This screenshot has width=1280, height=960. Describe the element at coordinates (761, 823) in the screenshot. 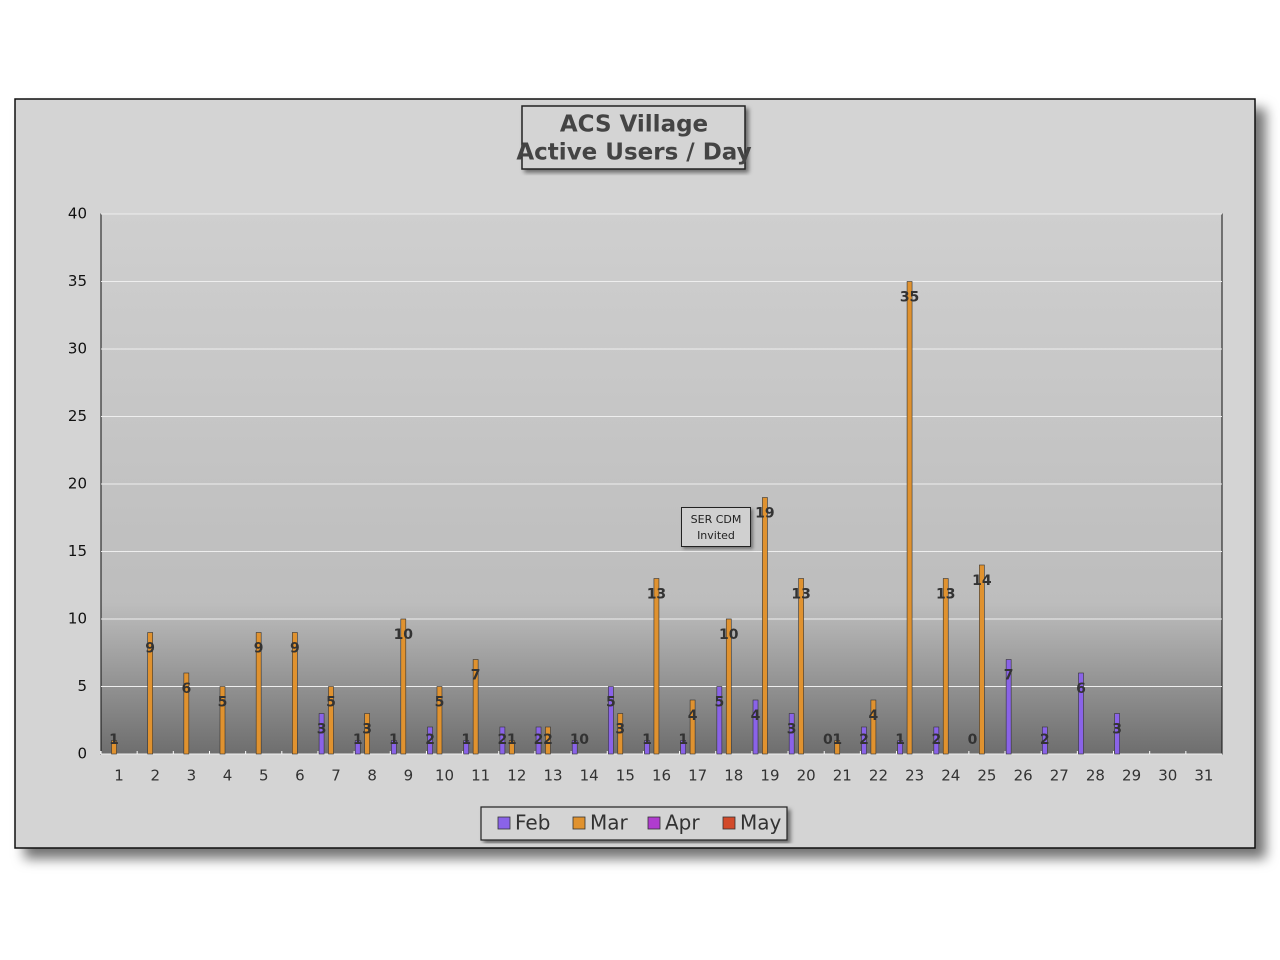

I see `legend-label: May` at that location.